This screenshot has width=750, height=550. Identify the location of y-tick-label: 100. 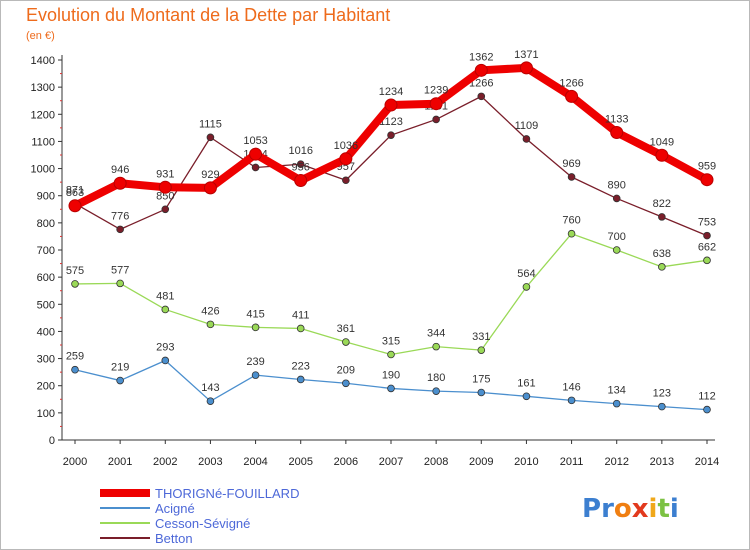
(46, 414).